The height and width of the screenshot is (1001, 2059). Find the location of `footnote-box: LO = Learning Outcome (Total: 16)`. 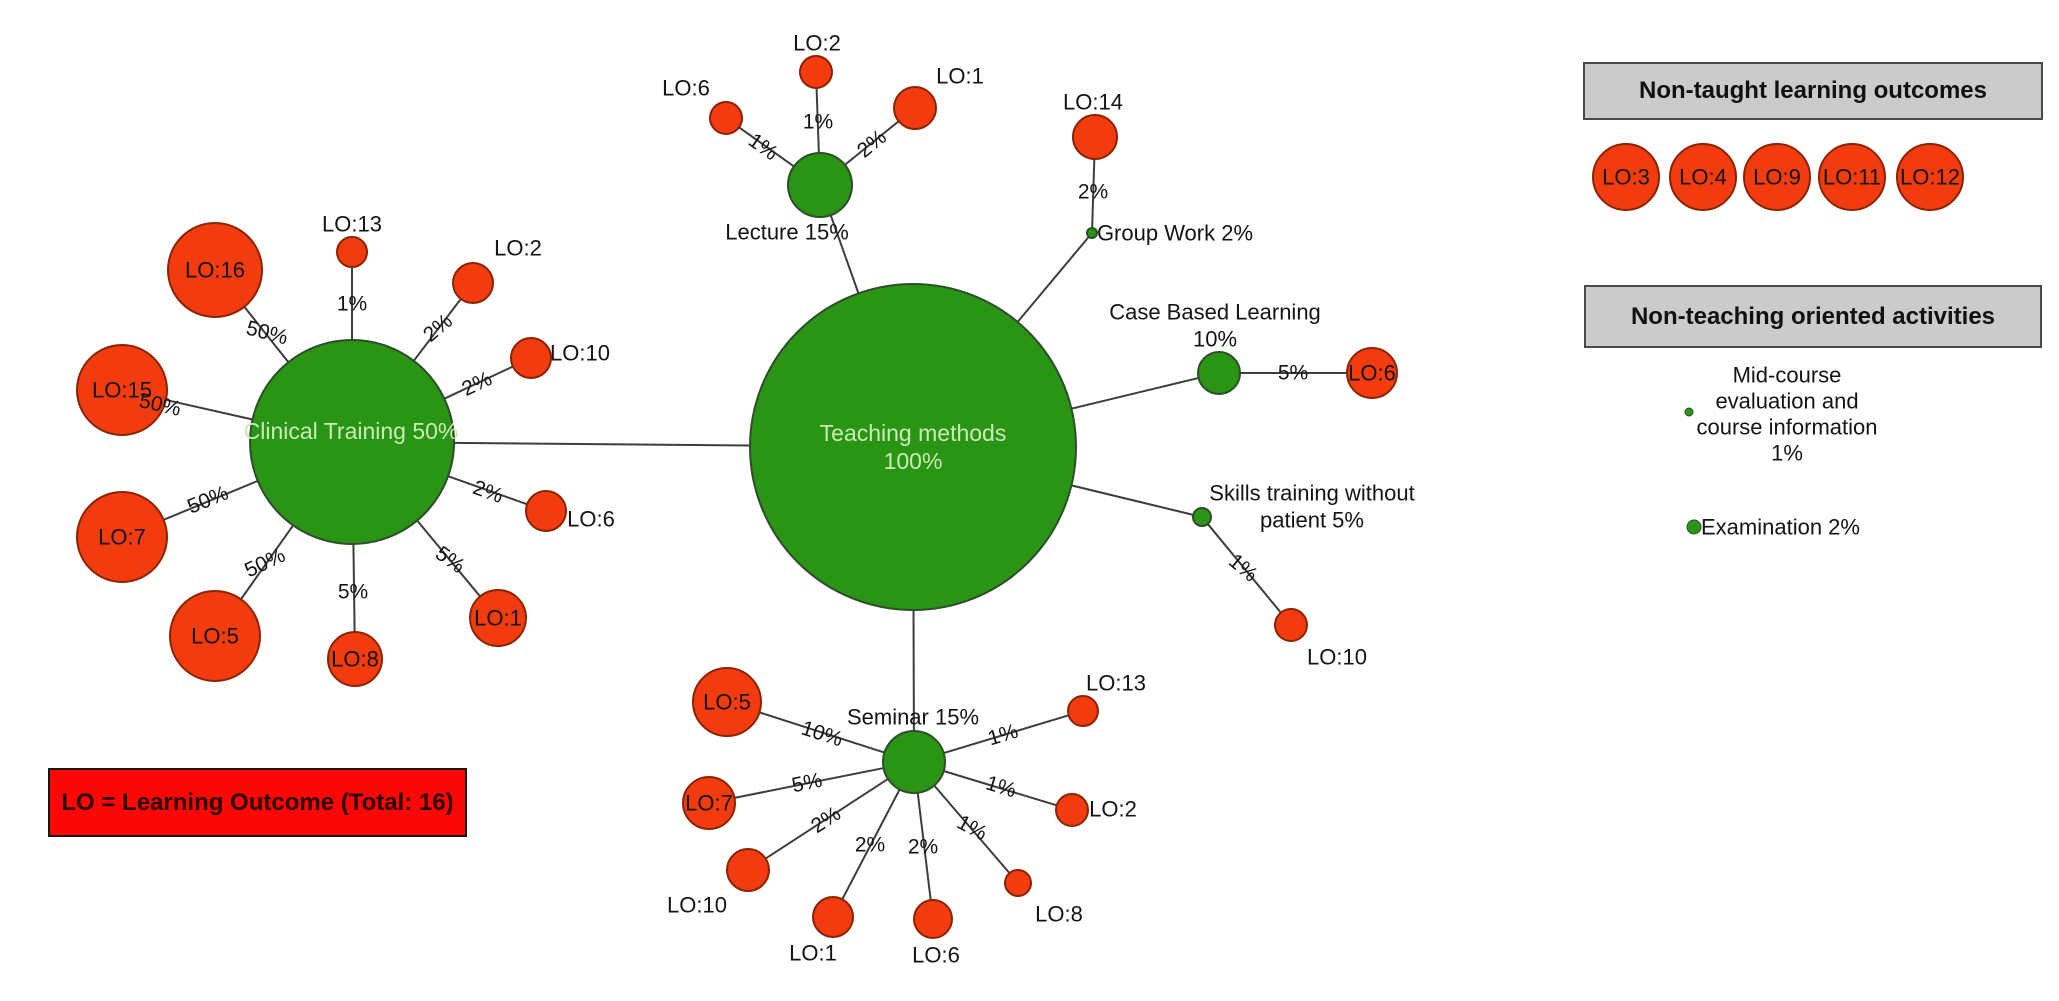

footnote-box: LO = Learning Outcome (Total: 16) is located at coordinates (257, 802).